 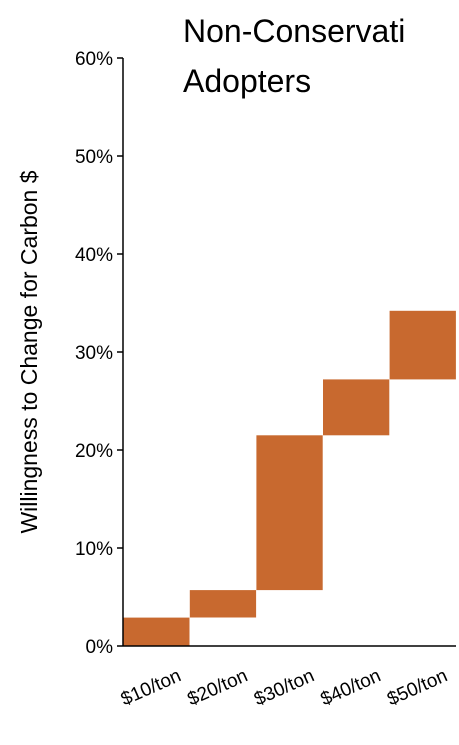 What do you see at coordinates (151, 687) in the screenshot?
I see `x-tick-label: $10/ton` at bounding box center [151, 687].